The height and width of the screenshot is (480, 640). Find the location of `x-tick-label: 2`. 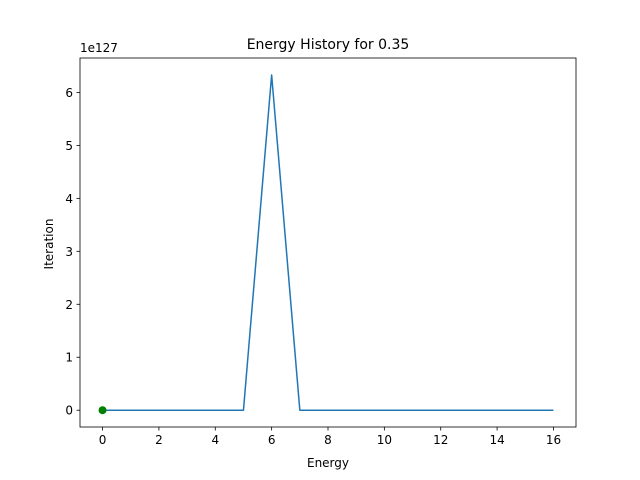

x-tick-label: 2 is located at coordinates (159, 440).